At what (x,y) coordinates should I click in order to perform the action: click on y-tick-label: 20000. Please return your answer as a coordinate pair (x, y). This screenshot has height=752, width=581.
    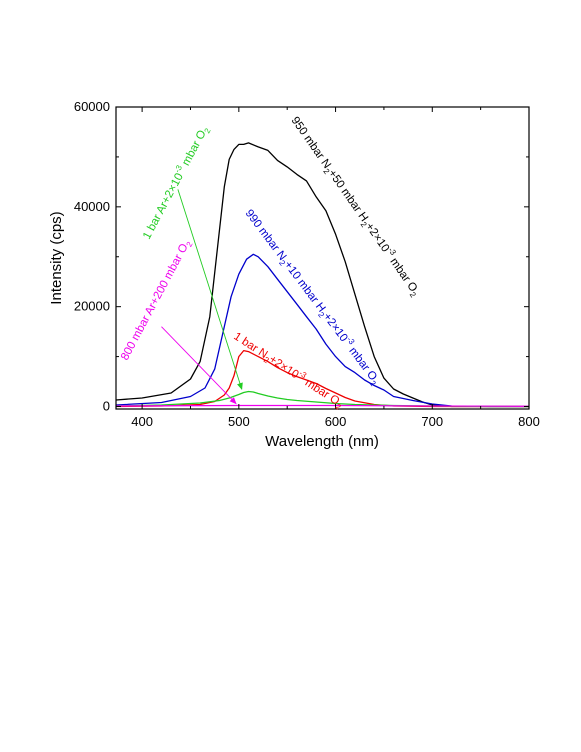
    Looking at the image, I should click on (92, 306).